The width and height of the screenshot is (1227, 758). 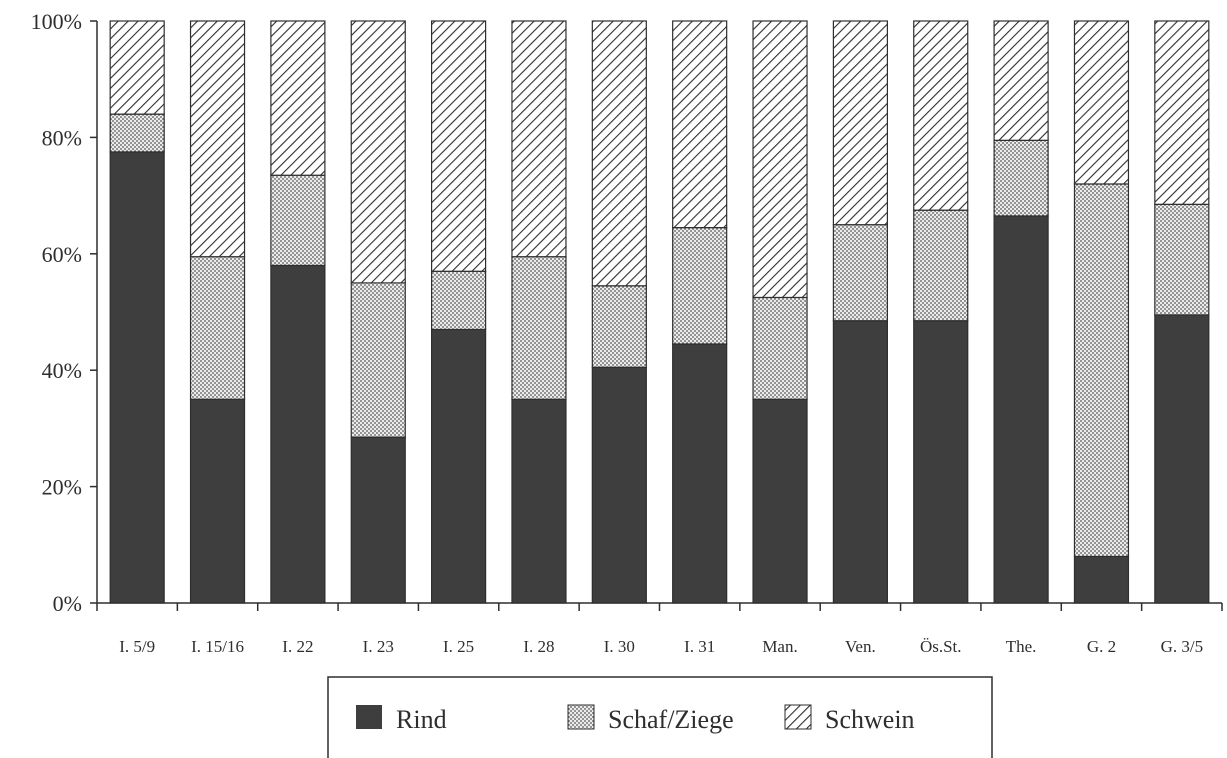 What do you see at coordinates (941, 646) in the screenshot?
I see `x-tick-label: Ös.St.` at bounding box center [941, 646].